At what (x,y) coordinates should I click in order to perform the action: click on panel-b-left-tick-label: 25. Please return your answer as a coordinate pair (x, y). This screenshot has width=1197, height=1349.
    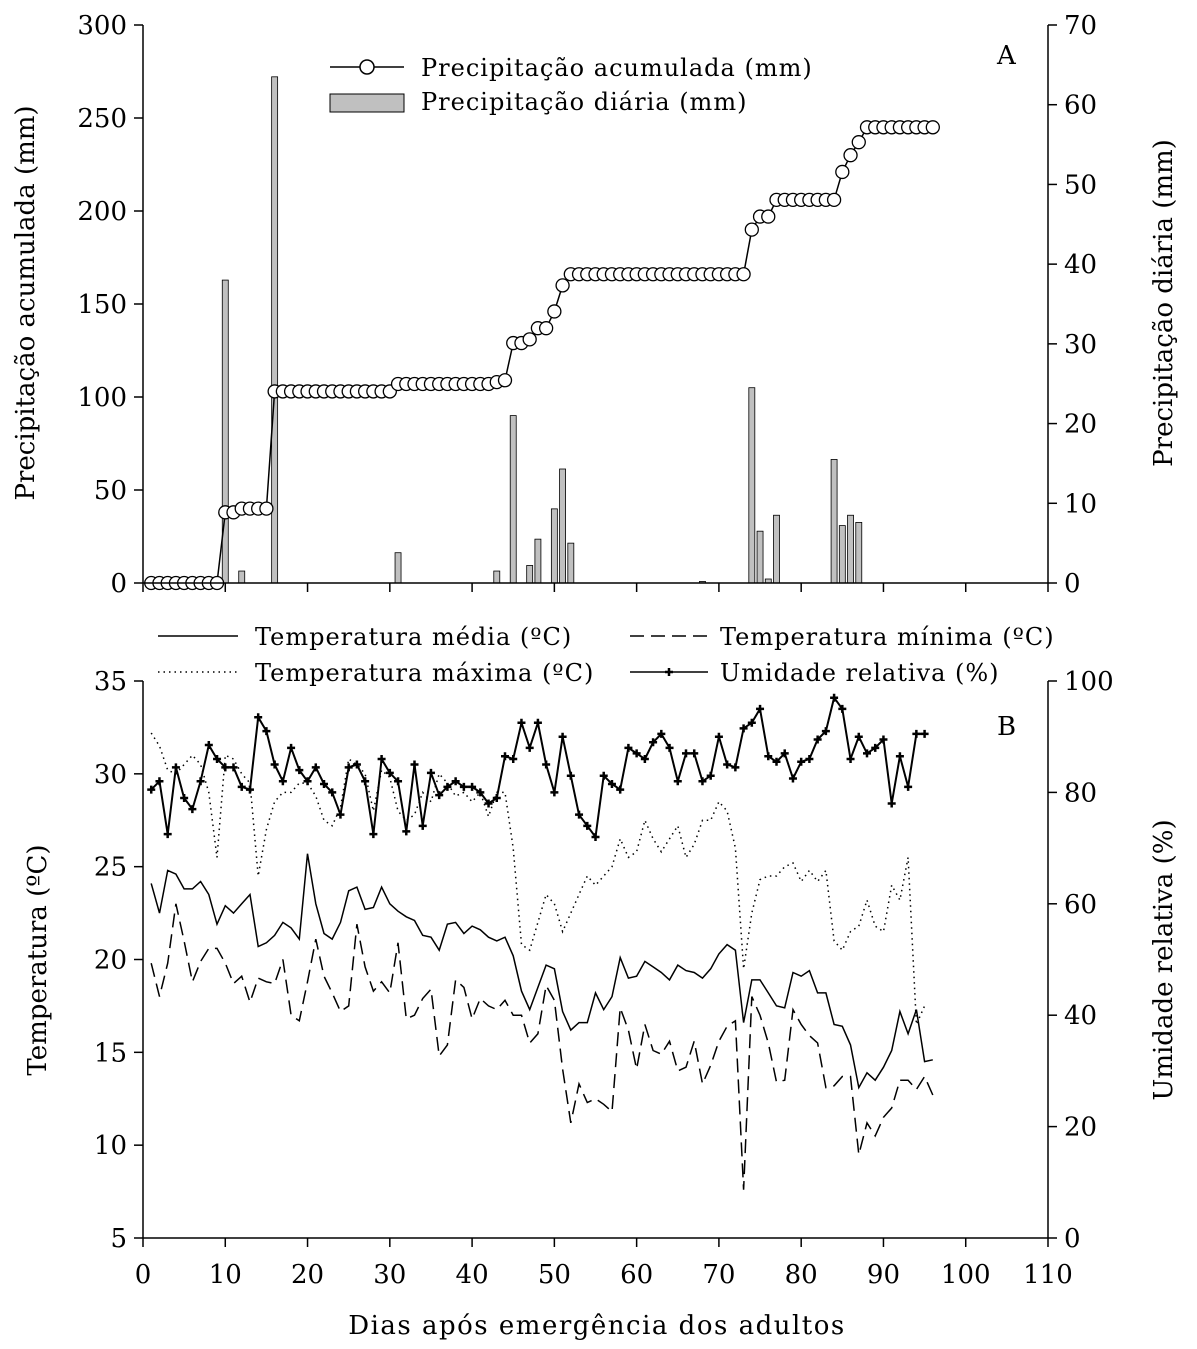
    Looking at the image, I should click on (110, 868).